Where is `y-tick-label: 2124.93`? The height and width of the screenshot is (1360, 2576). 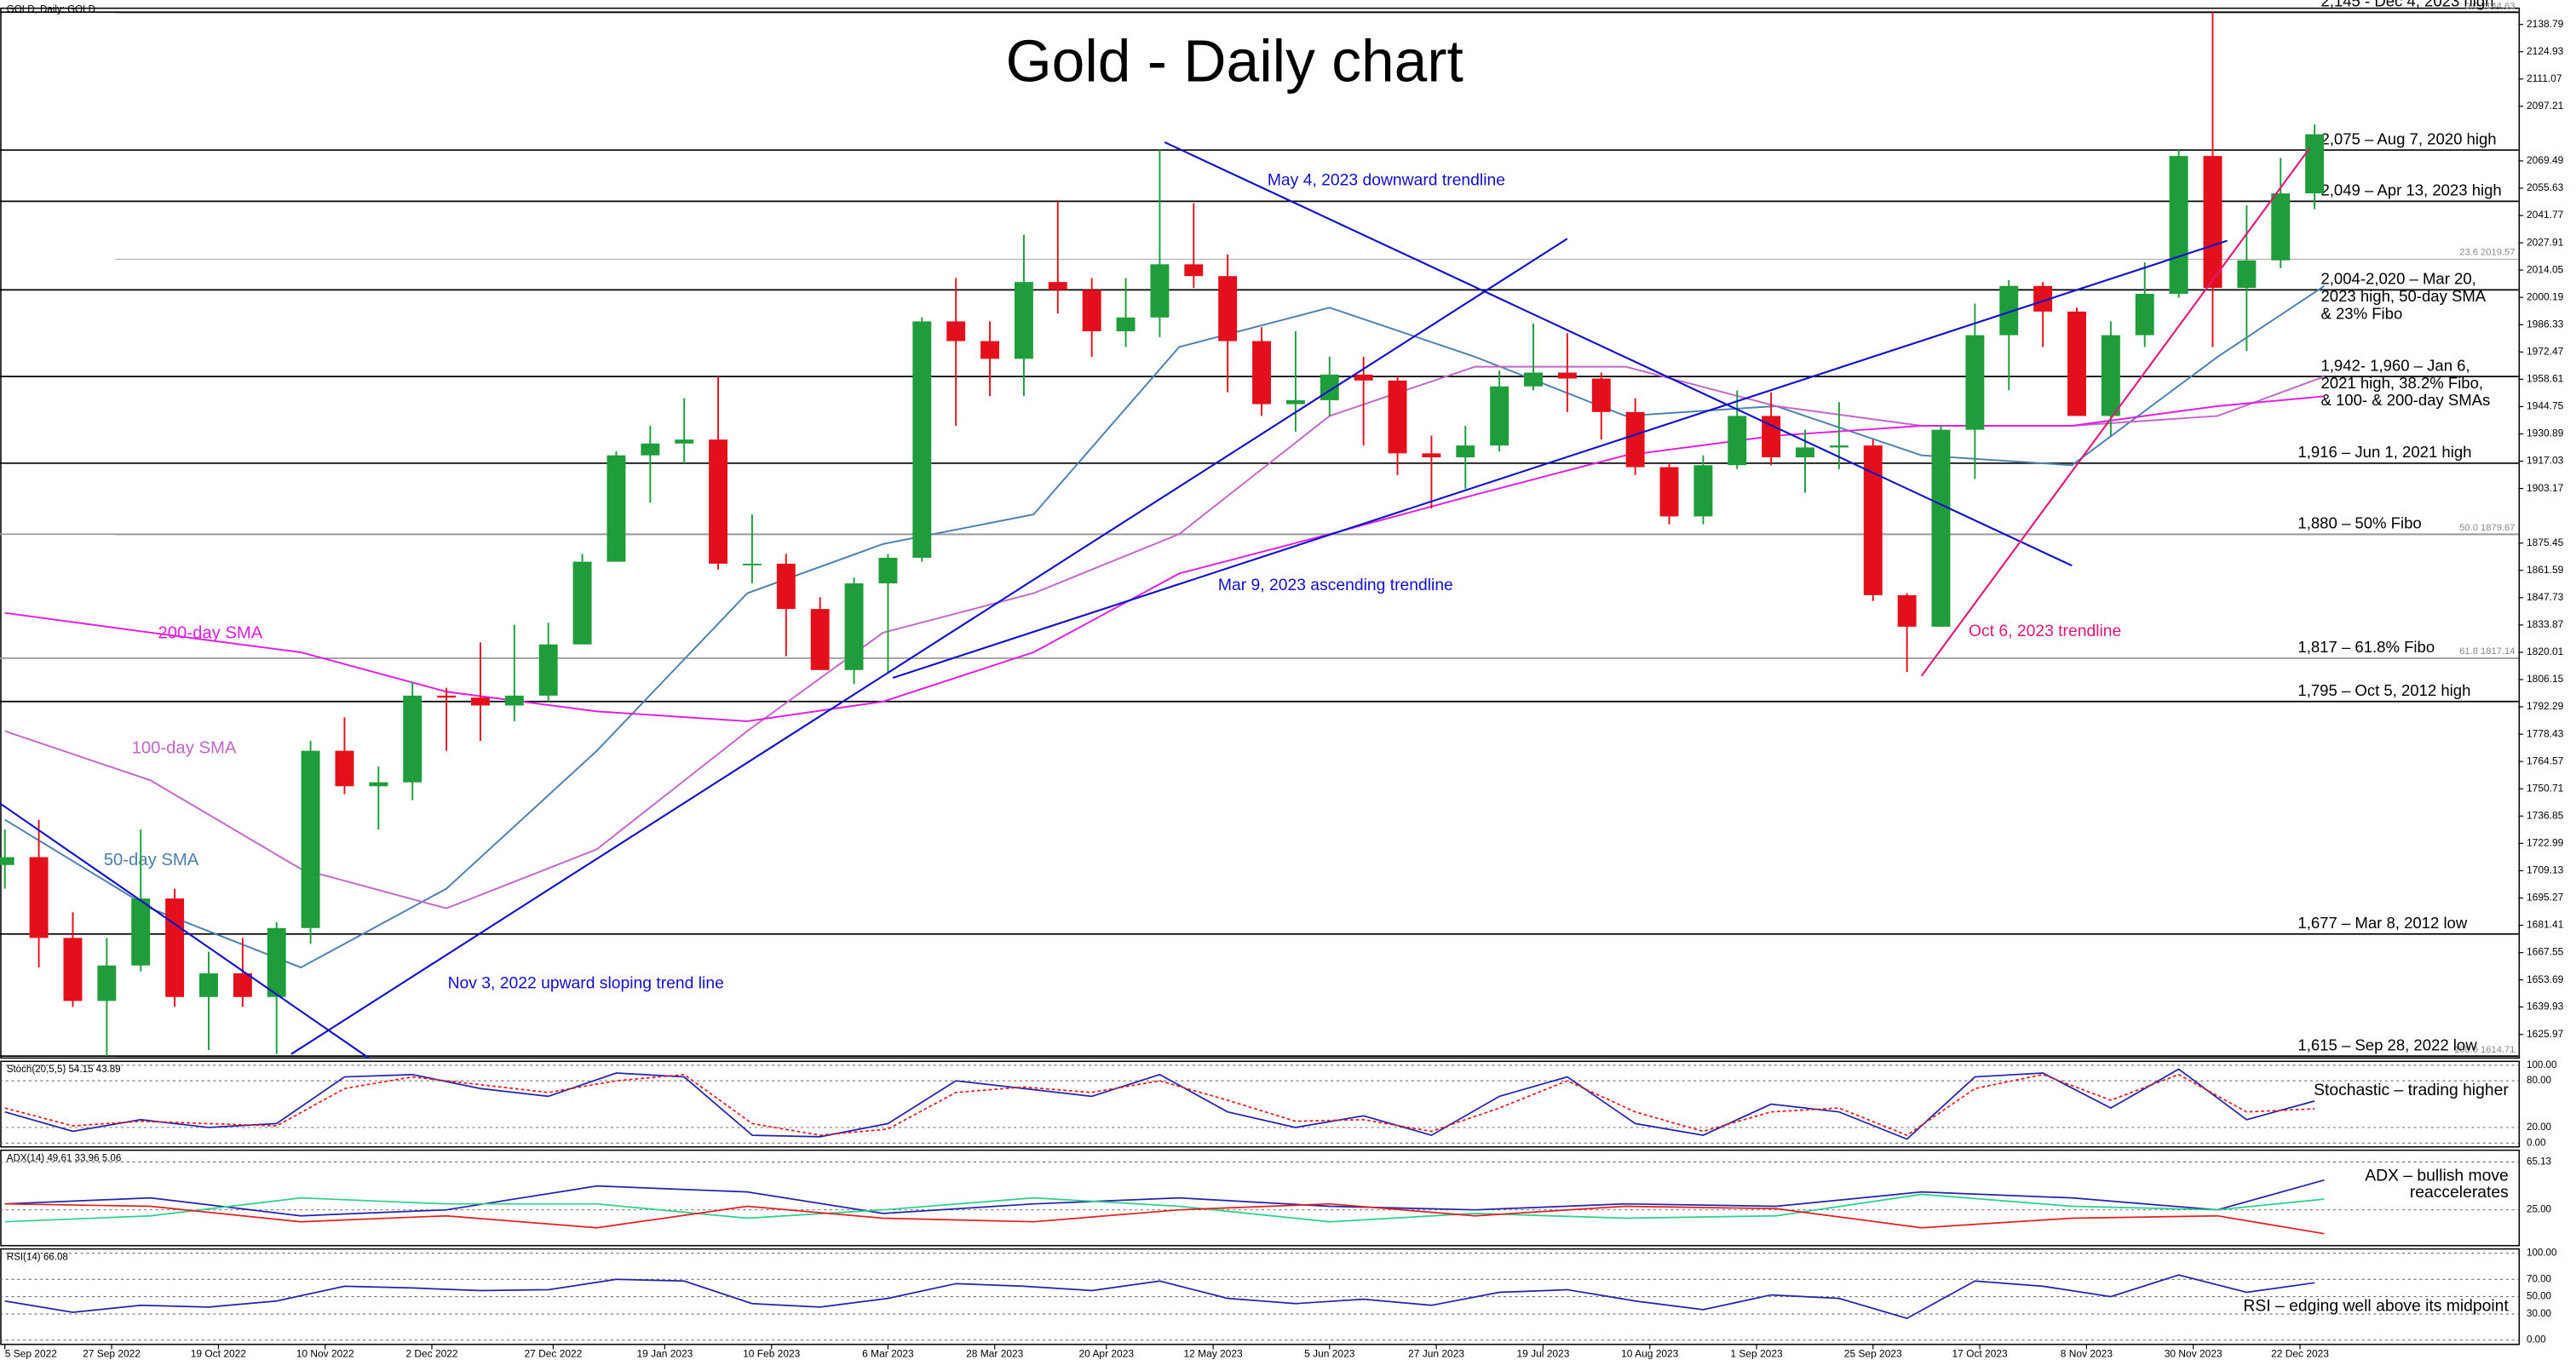 y-tick-label: 2124.93 is located at coordinates (2546, 51).